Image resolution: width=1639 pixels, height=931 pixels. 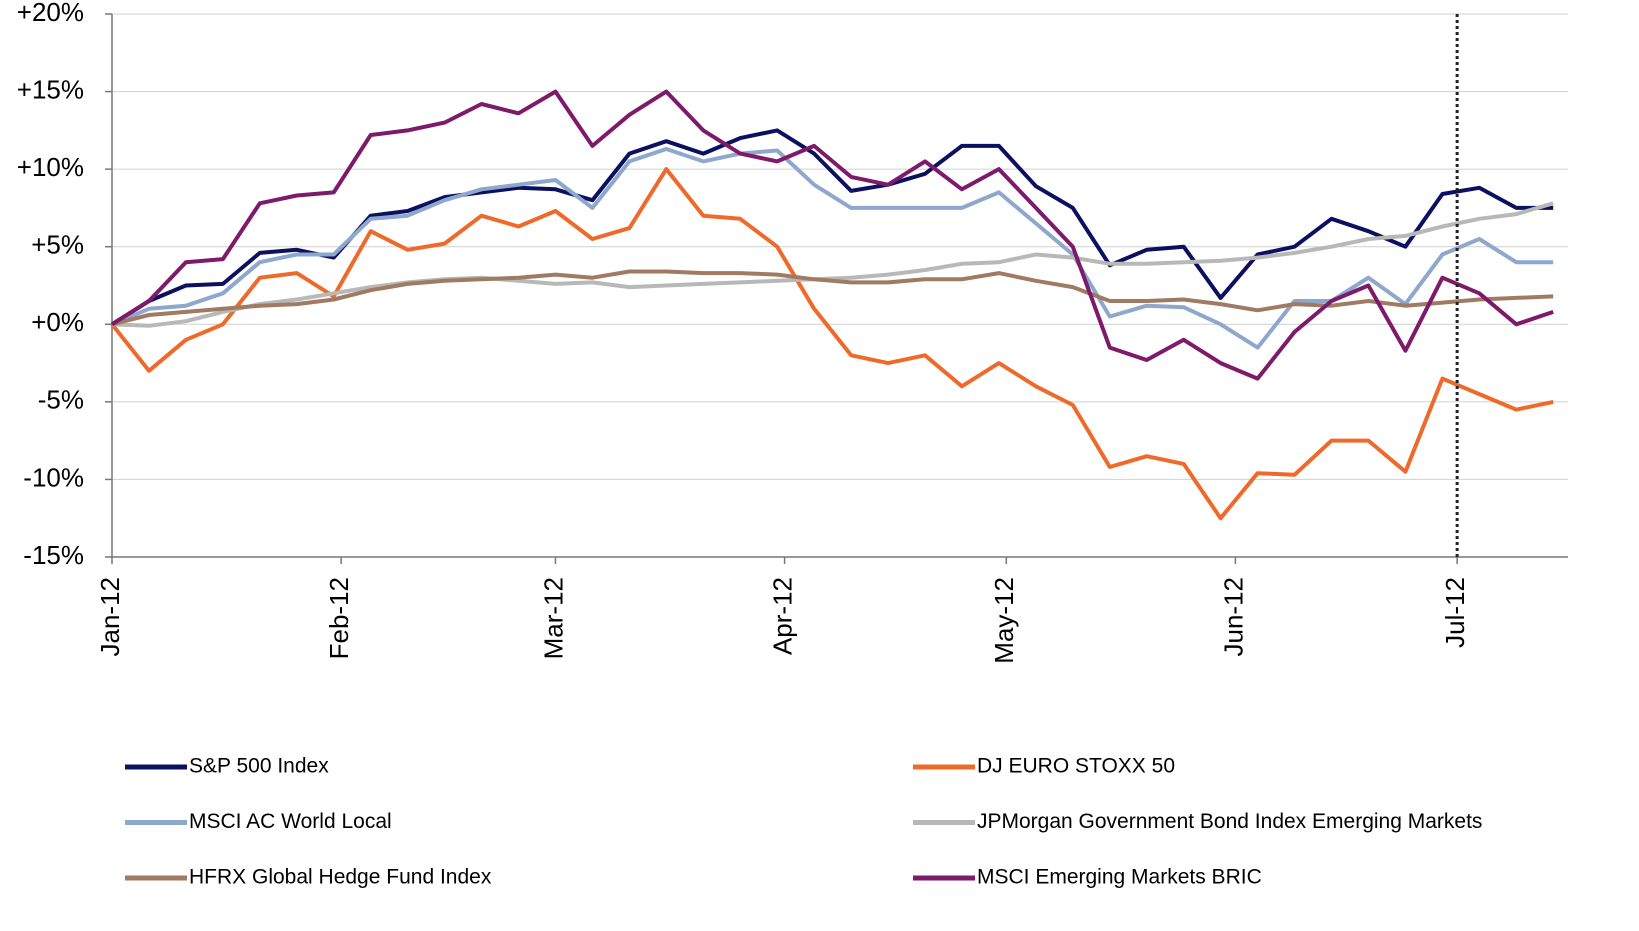 I want to click on legend-label: DJ EURO STOXX 50, so click(x=1076, y=766).